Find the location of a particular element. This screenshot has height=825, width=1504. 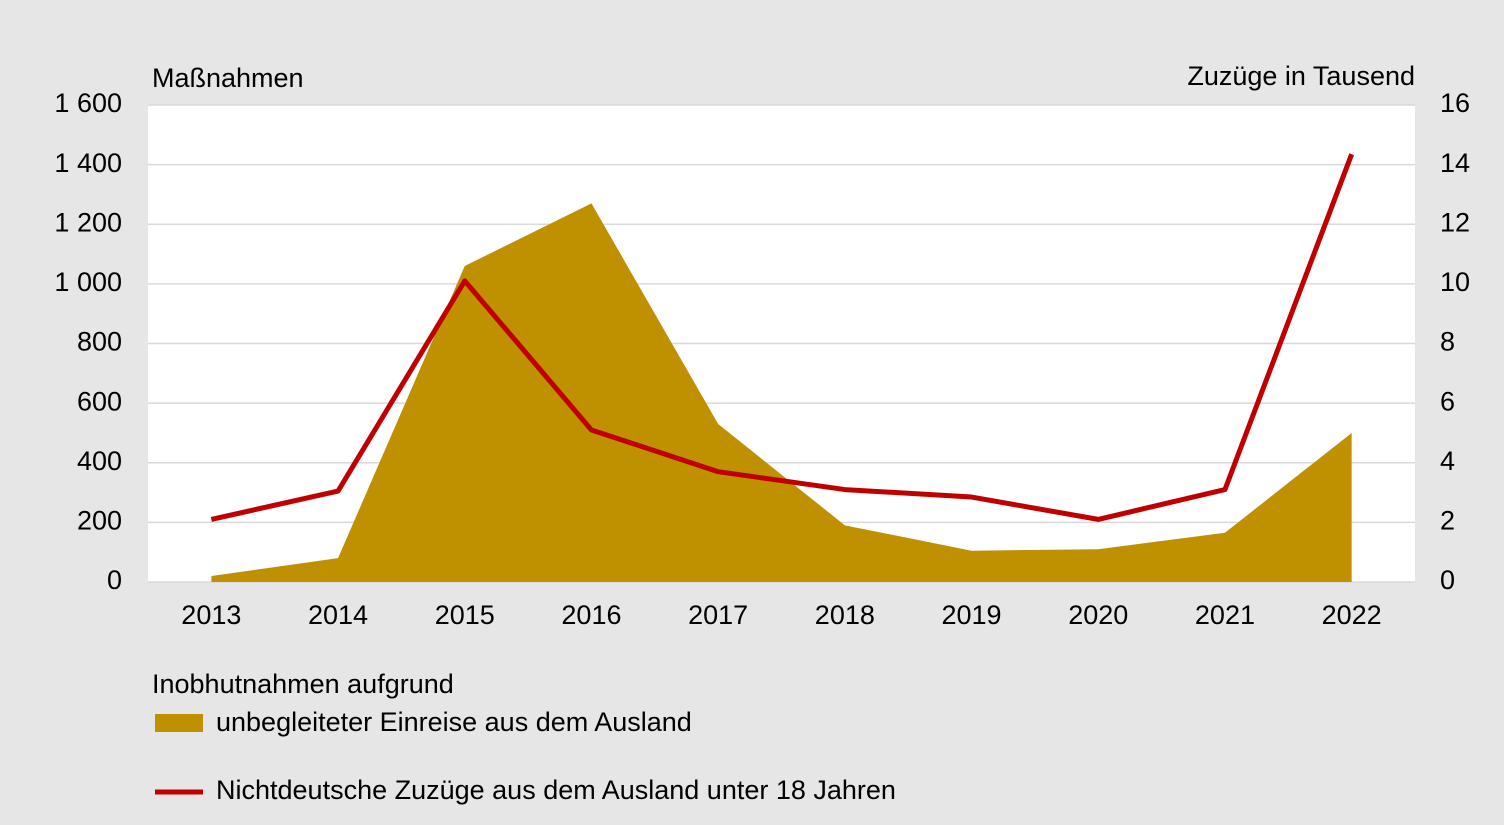

y2-tick-label: 0 is located at coordinates (1447, 580).